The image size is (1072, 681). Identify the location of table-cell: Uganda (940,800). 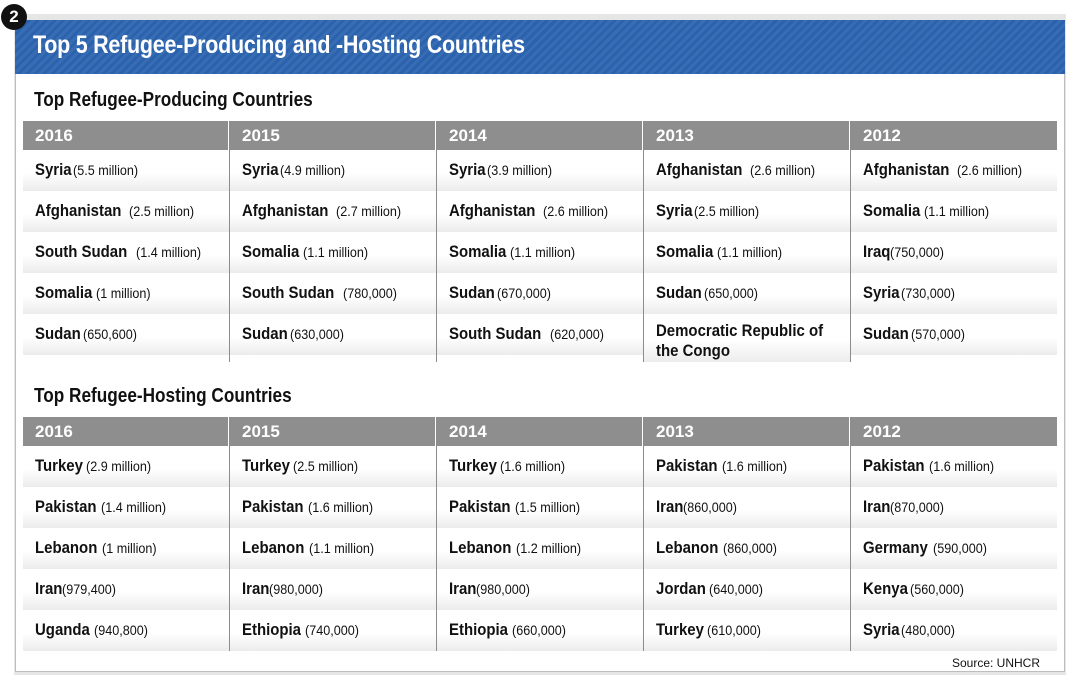
(126, 630).